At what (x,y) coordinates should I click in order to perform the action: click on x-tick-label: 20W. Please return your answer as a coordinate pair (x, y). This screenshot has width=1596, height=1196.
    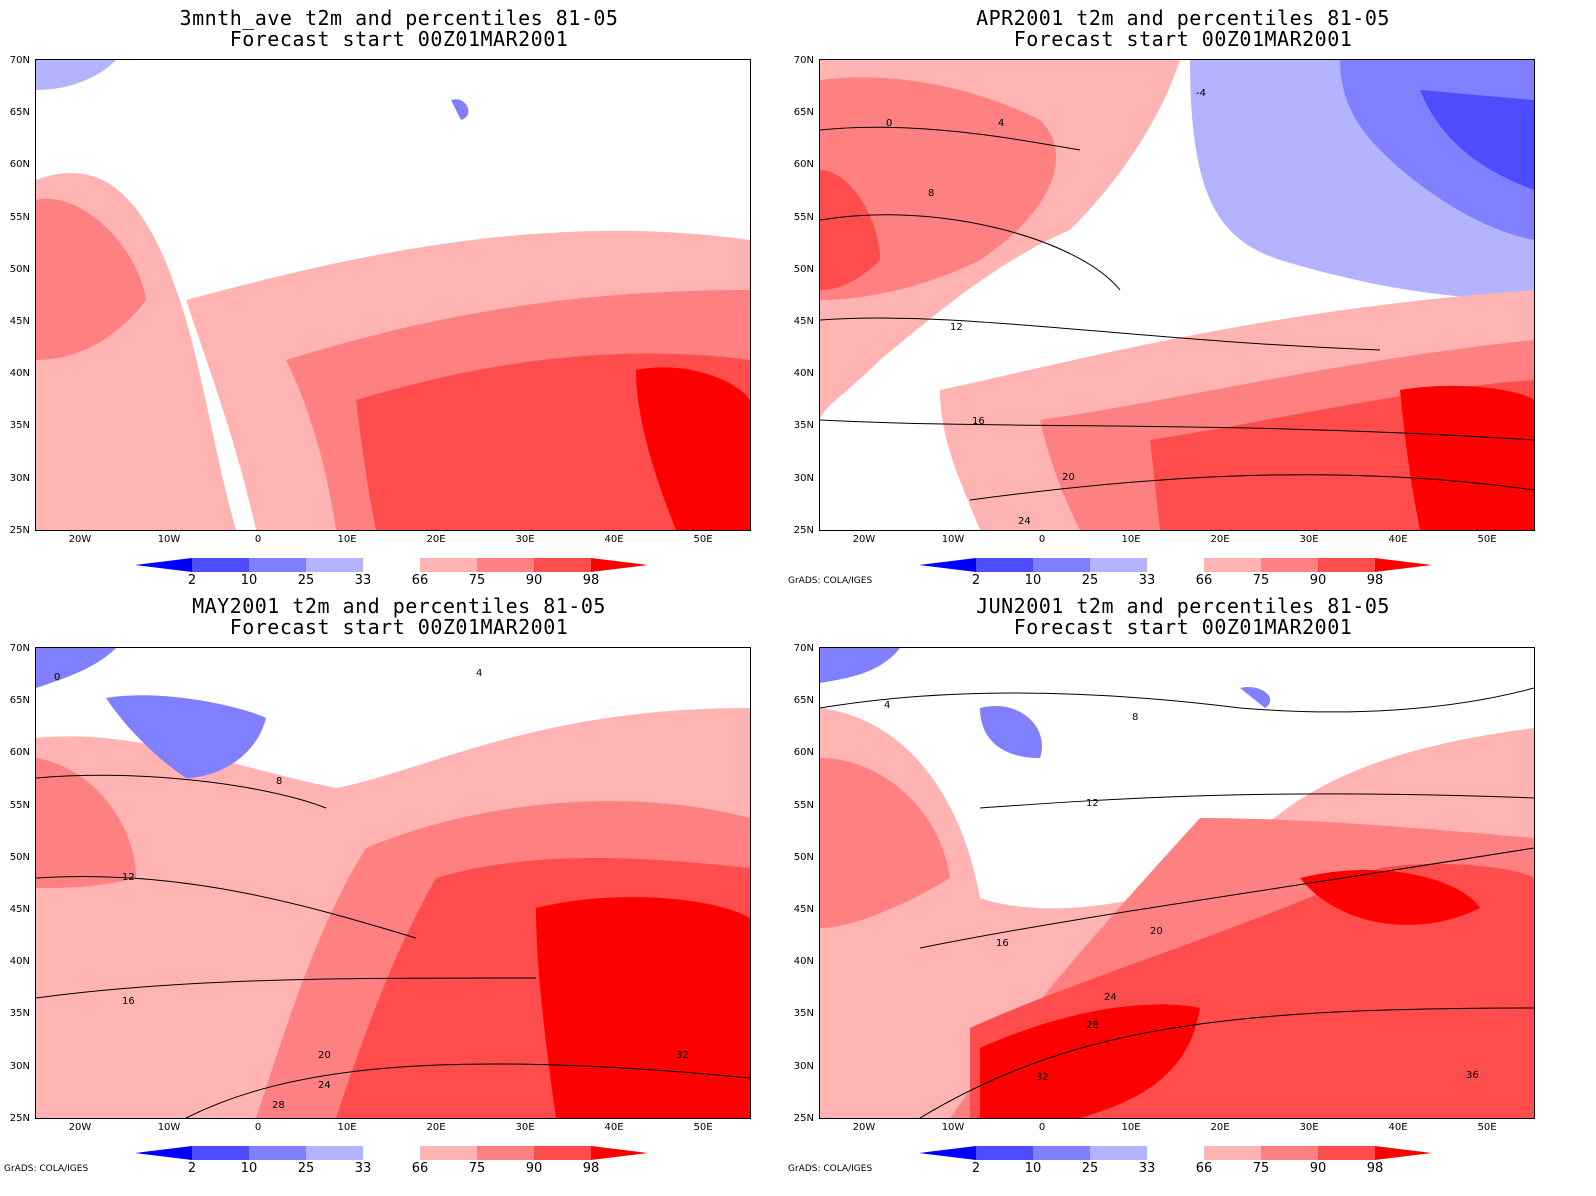
    Looking at the image, I should click on (864, 1127).